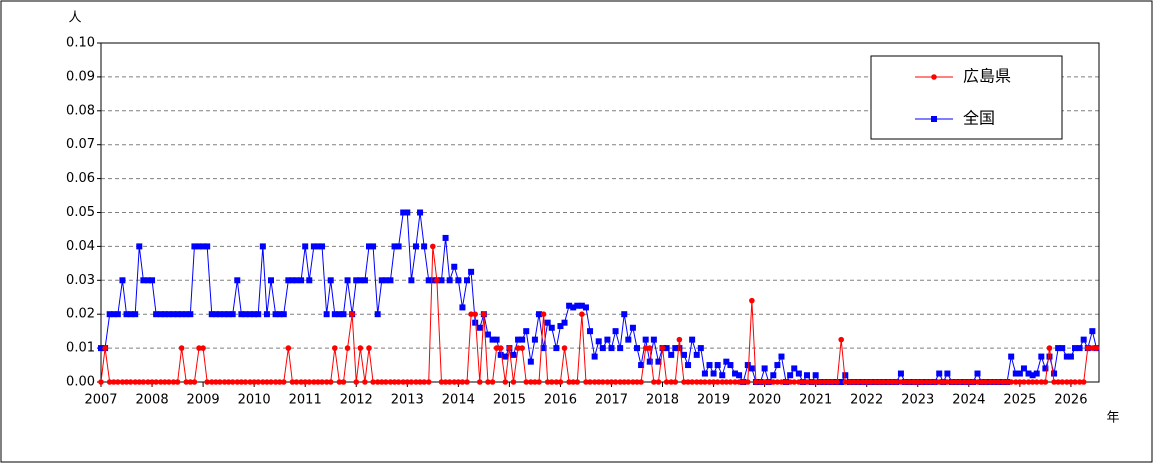 Image resolution: width=1154 pixels, height=468 pixels. Describe the element at coordinates (80, 43) in the screenshot. I see `y-tick-label: 0.10` at that location.